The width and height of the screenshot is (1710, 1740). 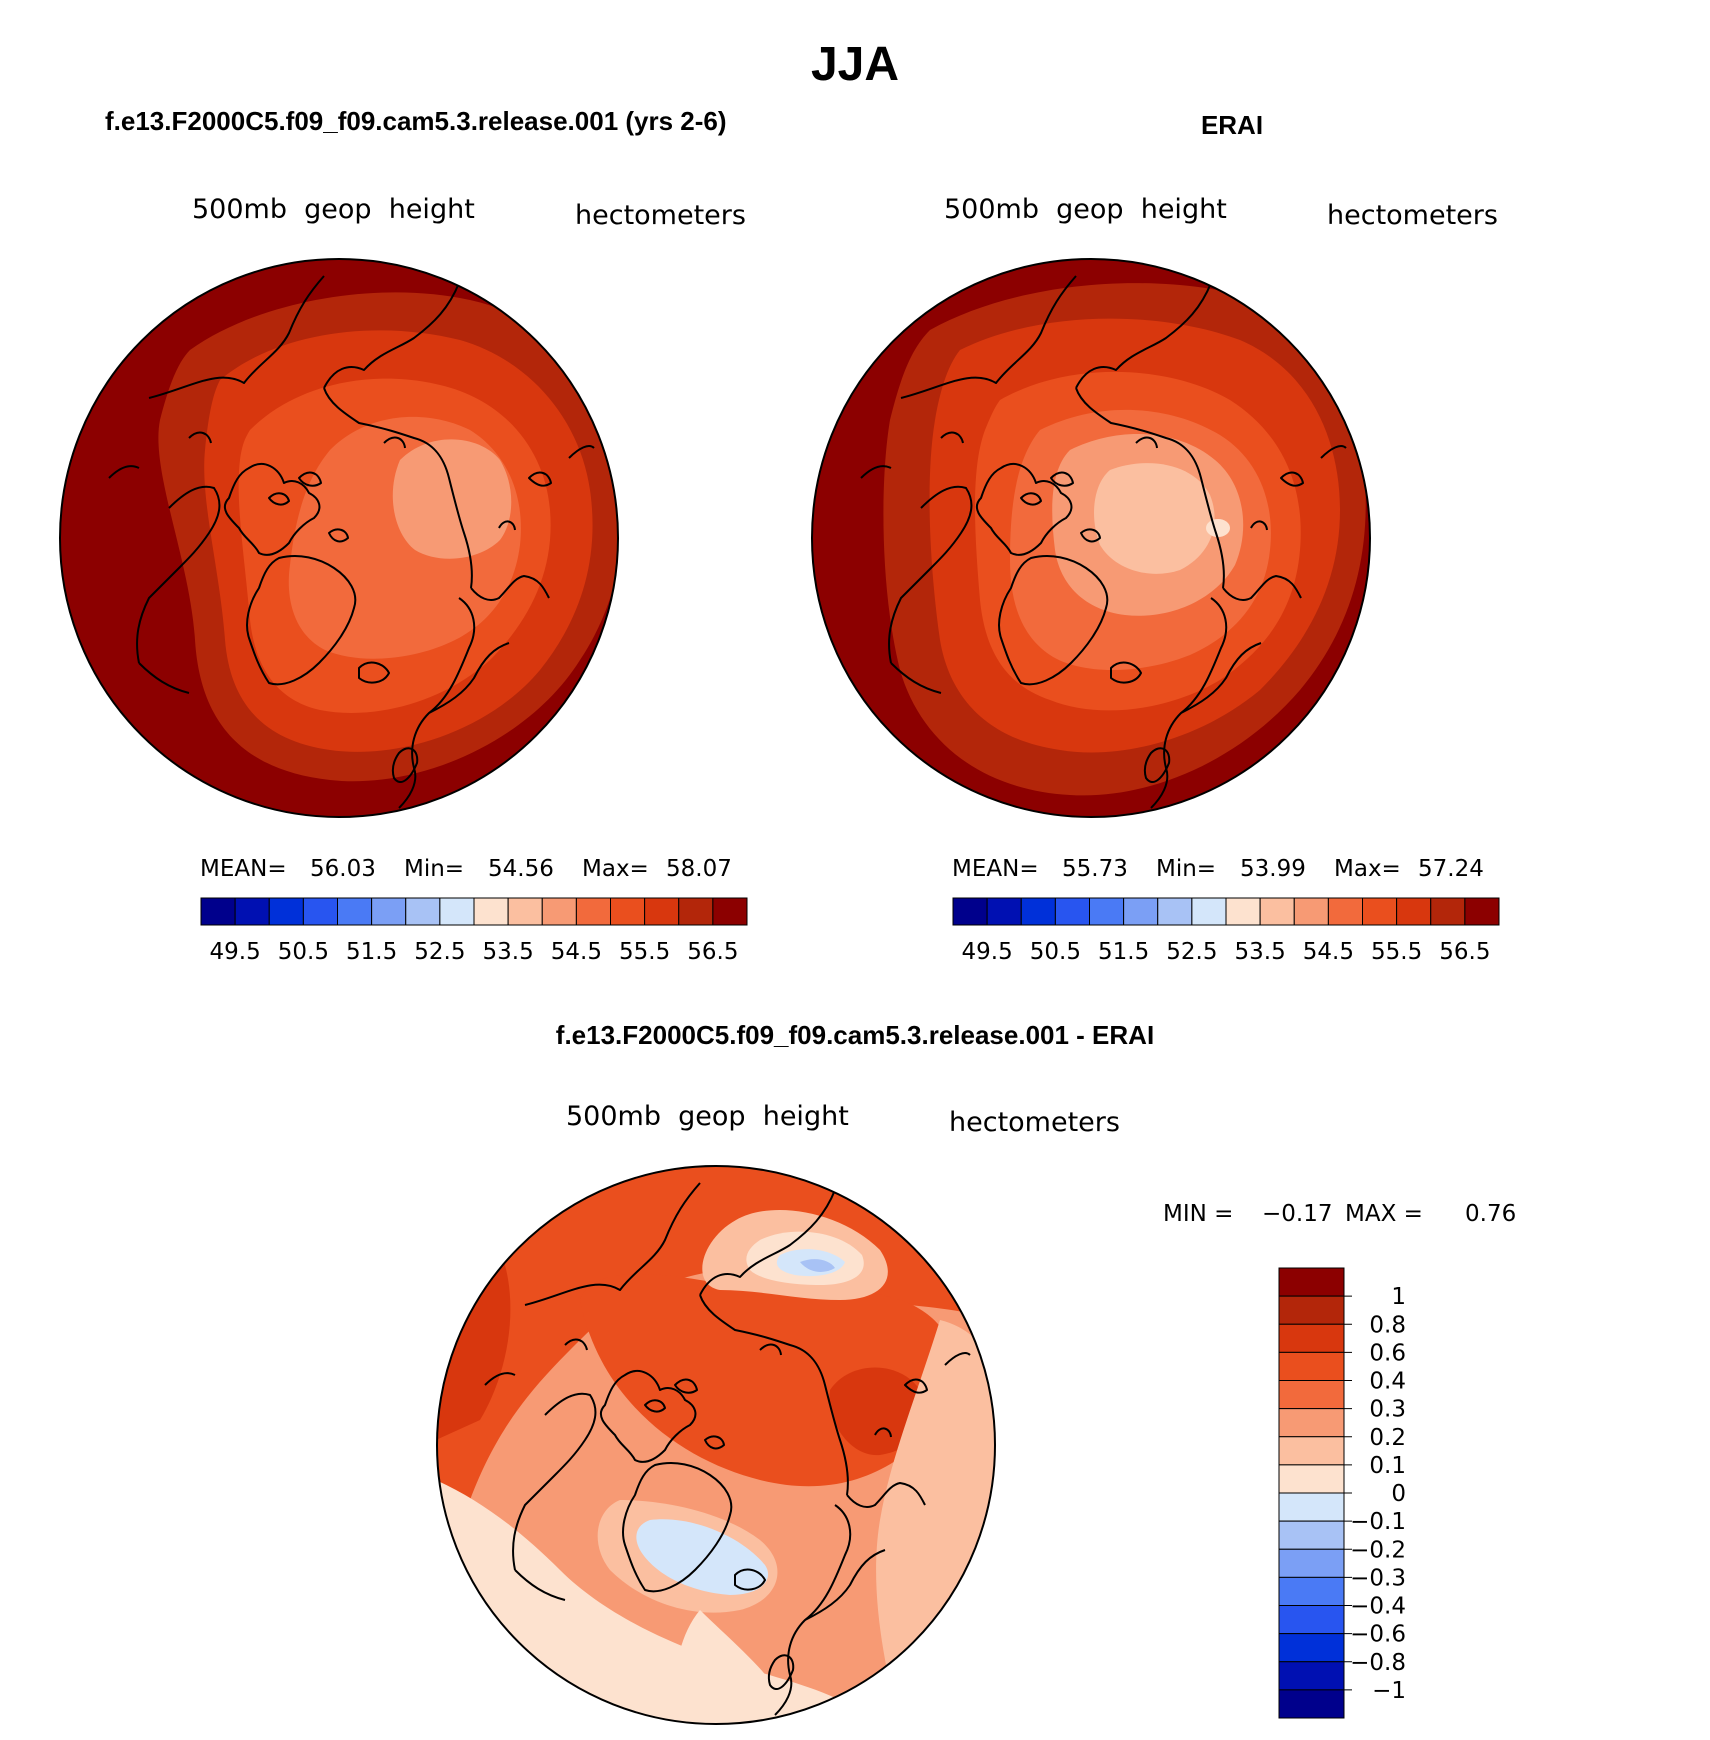 What do you see at coordinates (1378, 1635) in the screenshot?
I see `colorbar-tick-label: −0.6` at bounding box center [1378, 1635].